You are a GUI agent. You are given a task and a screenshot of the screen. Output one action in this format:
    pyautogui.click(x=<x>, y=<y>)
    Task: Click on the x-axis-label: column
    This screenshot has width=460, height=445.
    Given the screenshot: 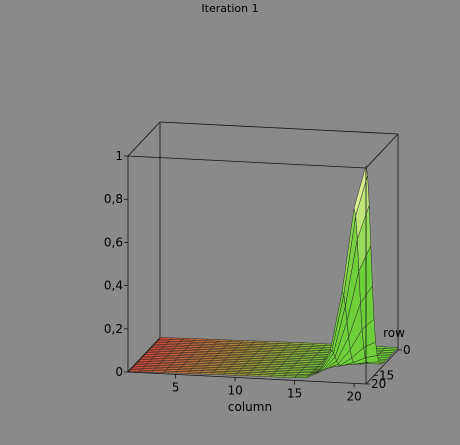 What is the action you would take?
    pyautogui.click(x=250, y=407)
    